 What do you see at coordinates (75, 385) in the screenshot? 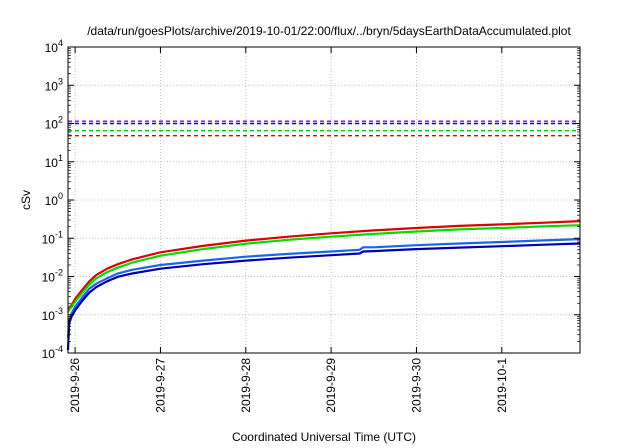
I see `x-tick-label: 2019-9-26` at bounding box center [75, 385].